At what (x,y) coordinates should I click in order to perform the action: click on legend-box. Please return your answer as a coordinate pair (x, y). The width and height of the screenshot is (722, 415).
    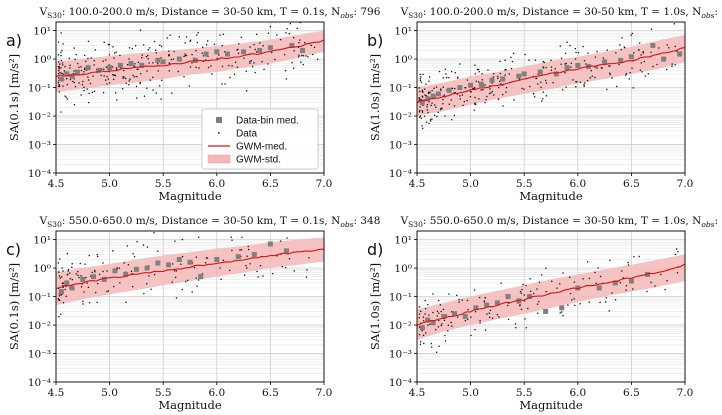
    Looking at the image, I should click on (260, 139).